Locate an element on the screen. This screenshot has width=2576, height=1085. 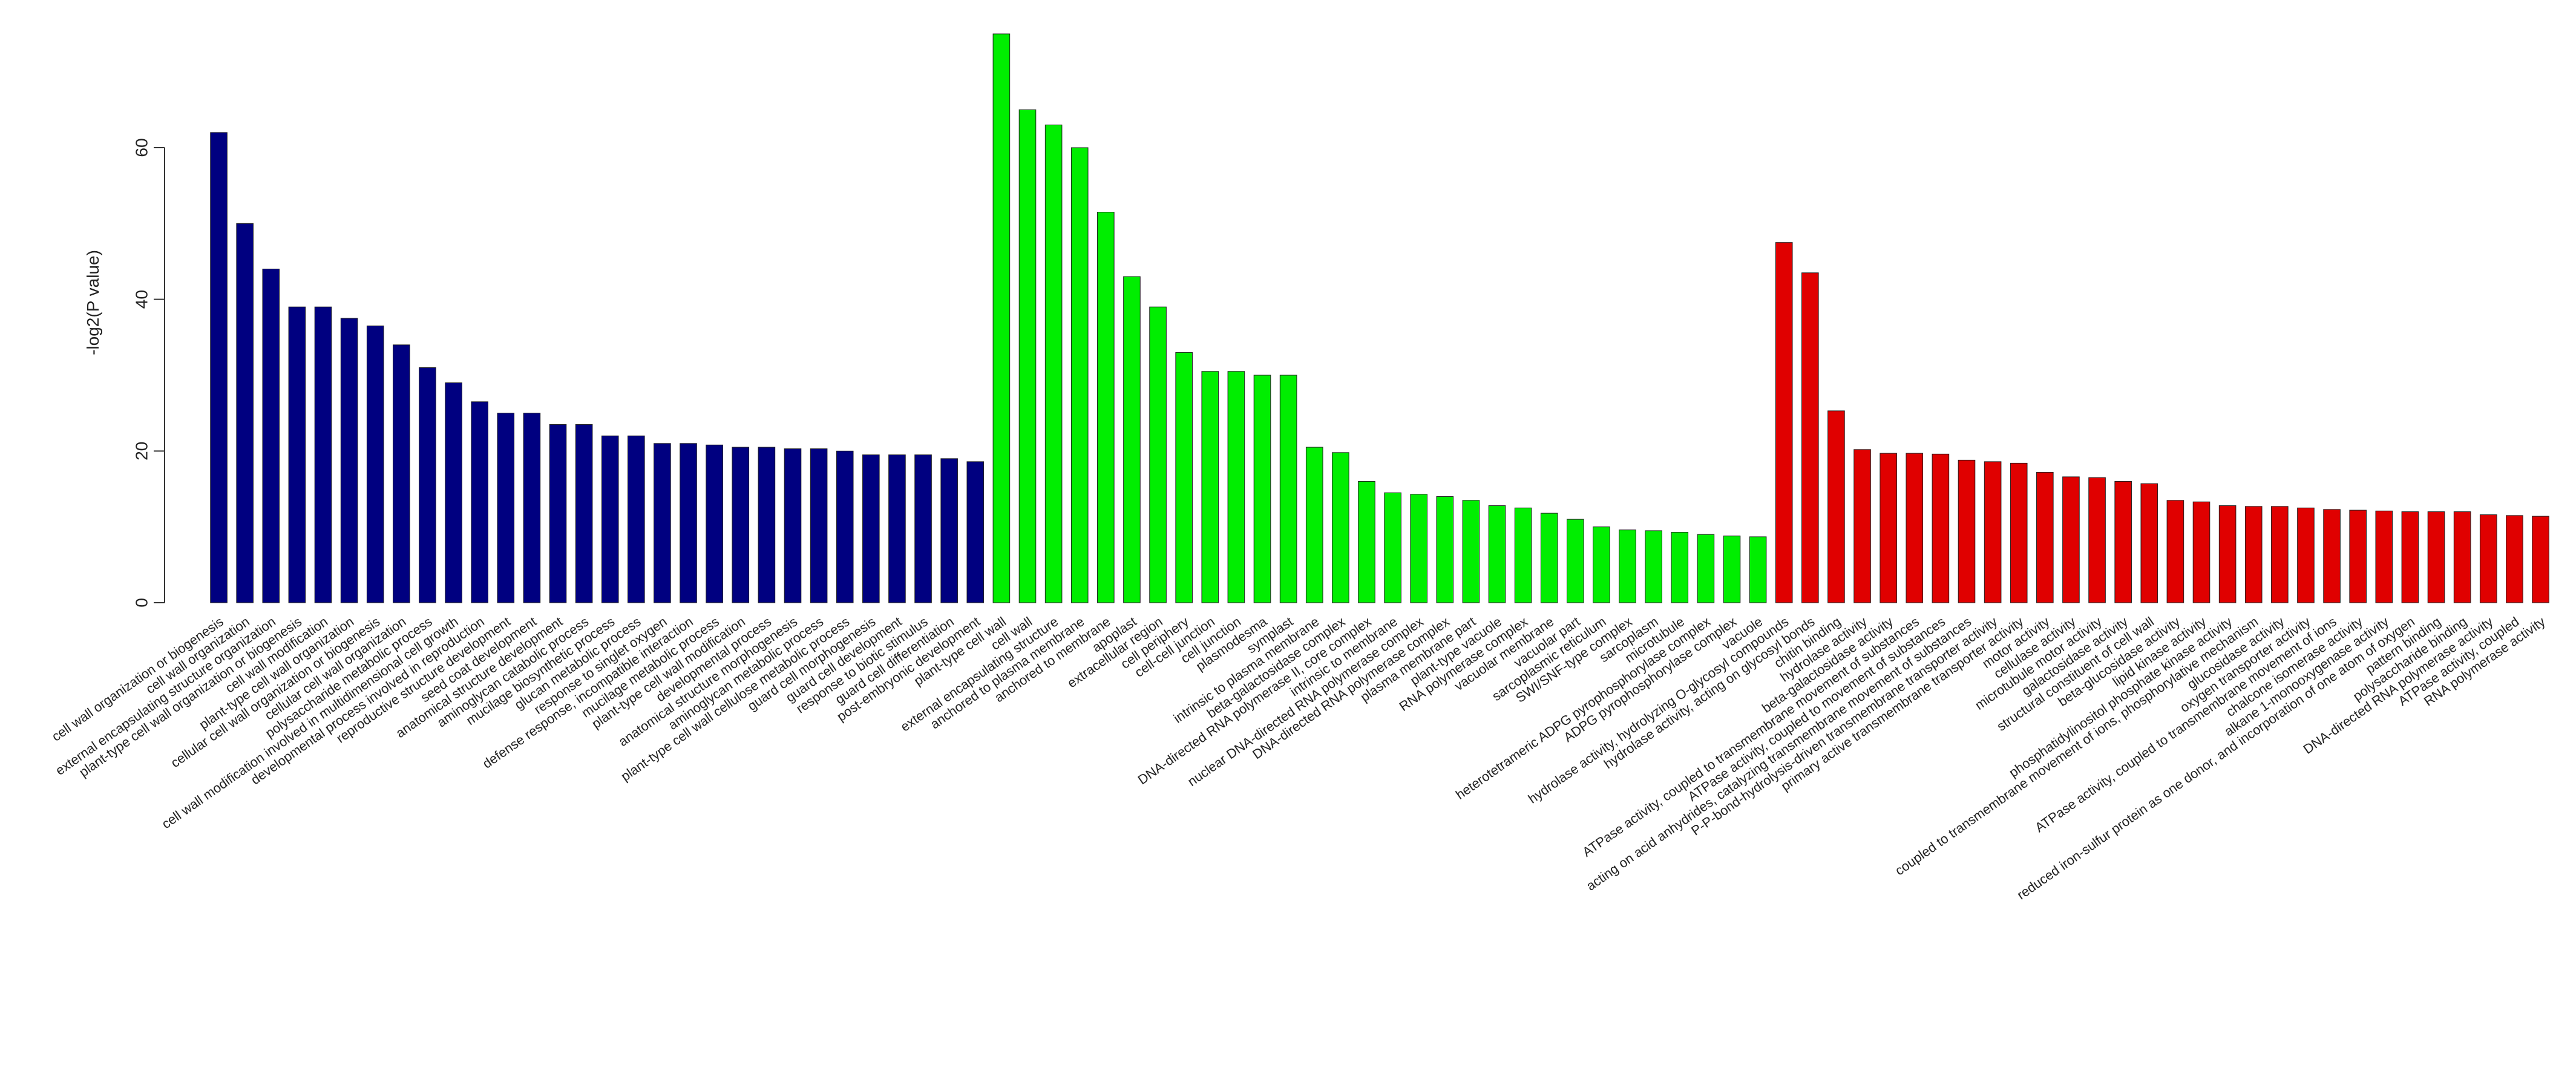
y-tick-label: 0 is located at coordinates (141, 603).